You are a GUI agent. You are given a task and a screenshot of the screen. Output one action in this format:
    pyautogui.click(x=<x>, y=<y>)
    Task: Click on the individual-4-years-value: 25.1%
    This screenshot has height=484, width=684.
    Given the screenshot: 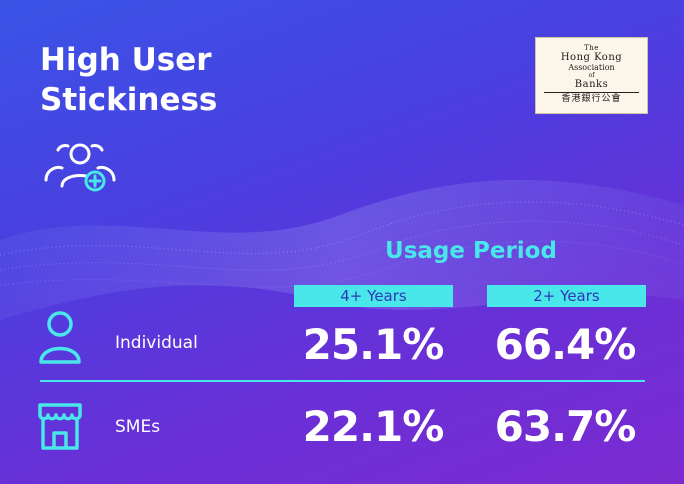 What is the action you would take?
    pyautogui.click(x=373, y=344)
    